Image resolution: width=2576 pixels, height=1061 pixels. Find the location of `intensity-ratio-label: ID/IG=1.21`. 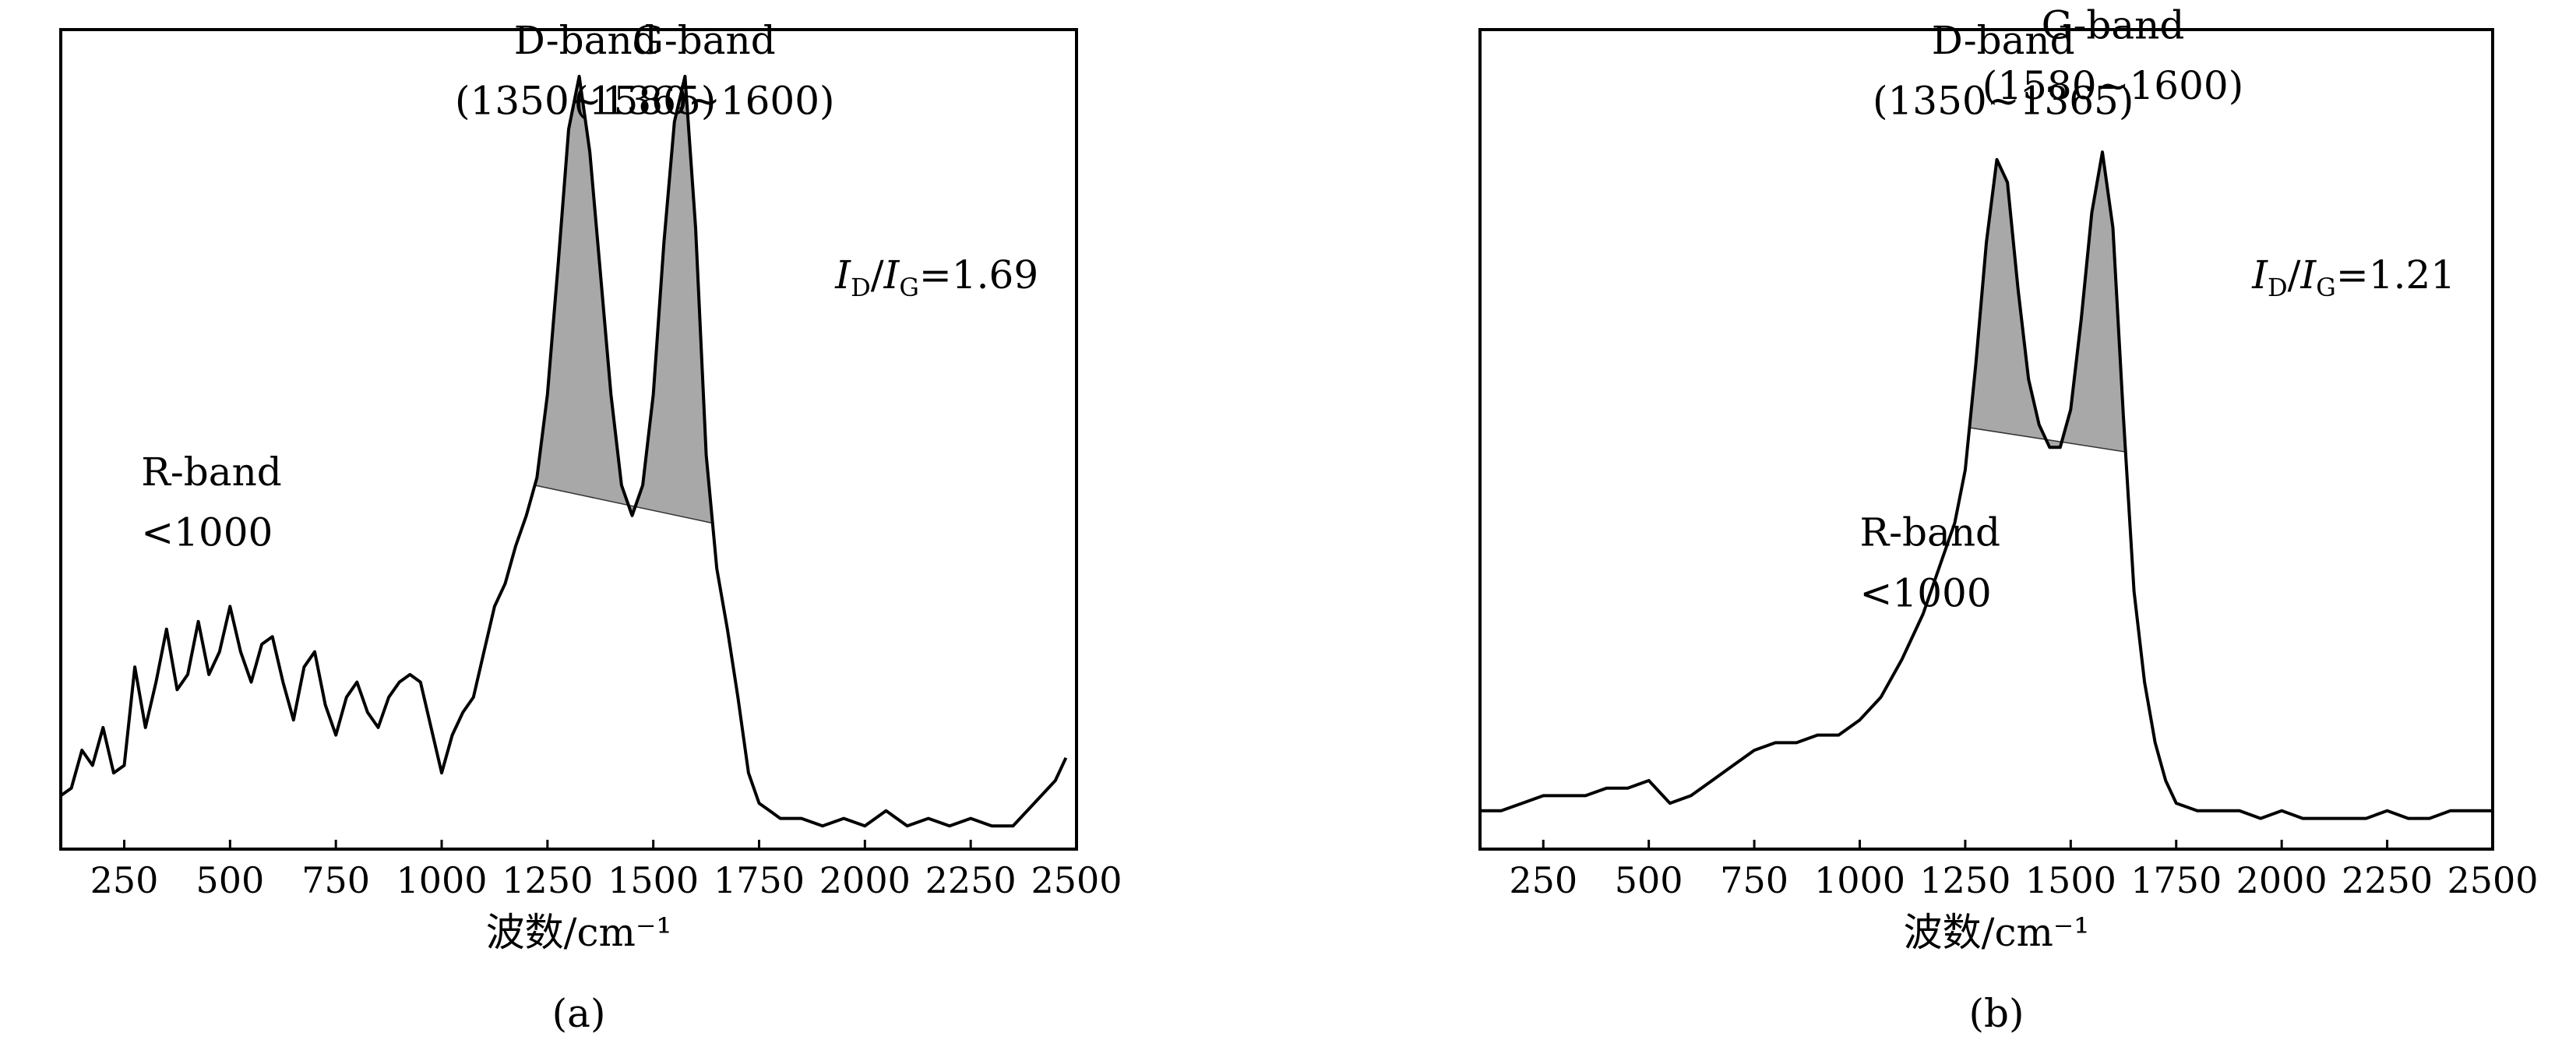

intensity-ratio-label: ID/IG=1.21 is located at coordinates (2353, 277).